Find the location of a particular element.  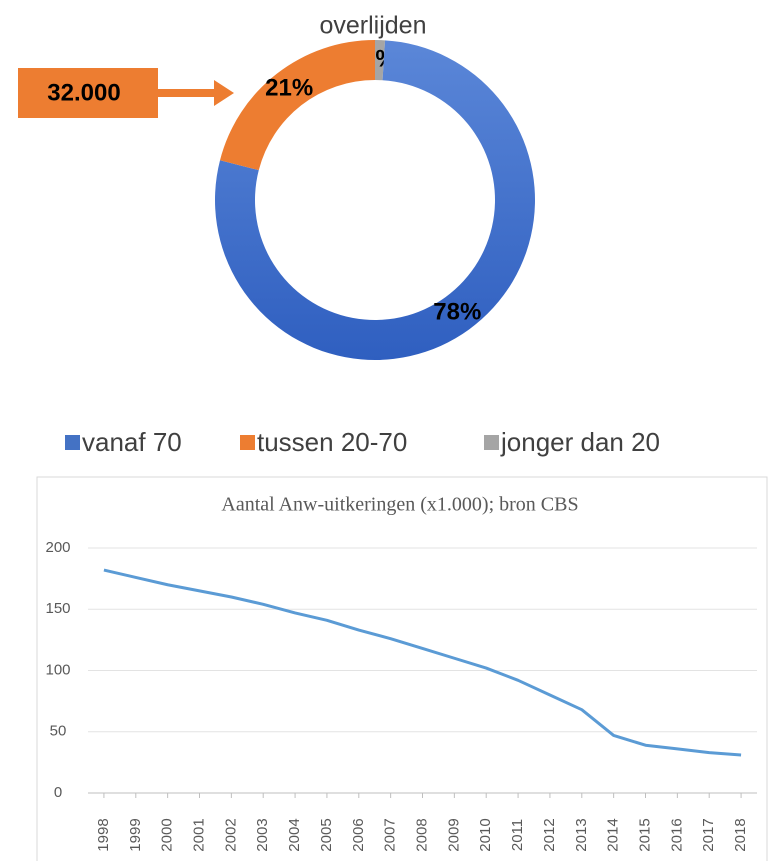

annotation-box is located at coordinates (88, 93).